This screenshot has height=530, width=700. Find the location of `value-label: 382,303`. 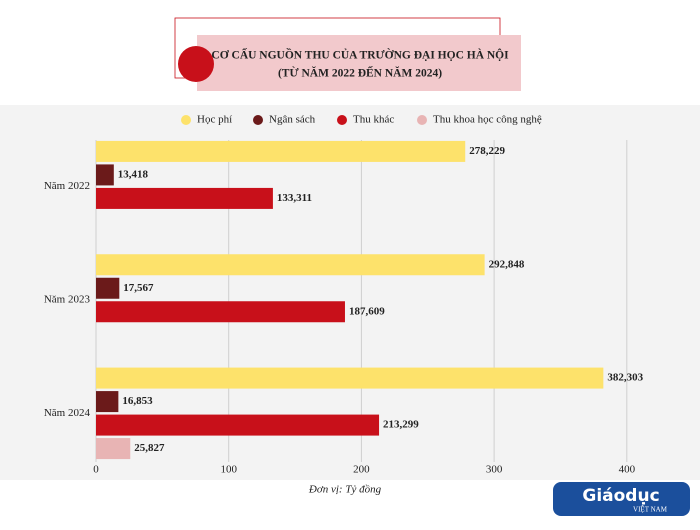

value-label: 382,303 is located at coordinates (625, 378).